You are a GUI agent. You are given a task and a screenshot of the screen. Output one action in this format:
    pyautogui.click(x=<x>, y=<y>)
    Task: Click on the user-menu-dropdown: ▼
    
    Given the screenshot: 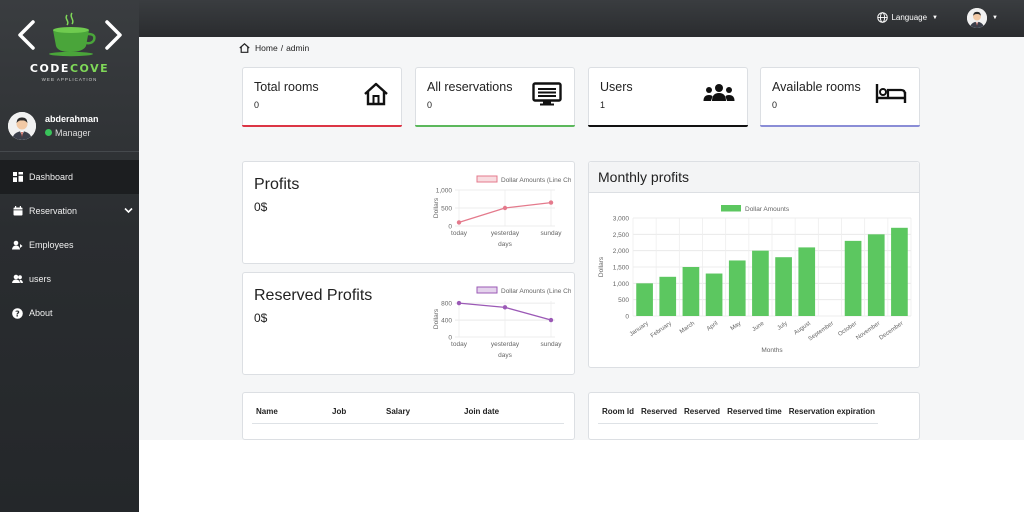 What is the action you would take?
    pyautogui.click(x=982, y=18)
    